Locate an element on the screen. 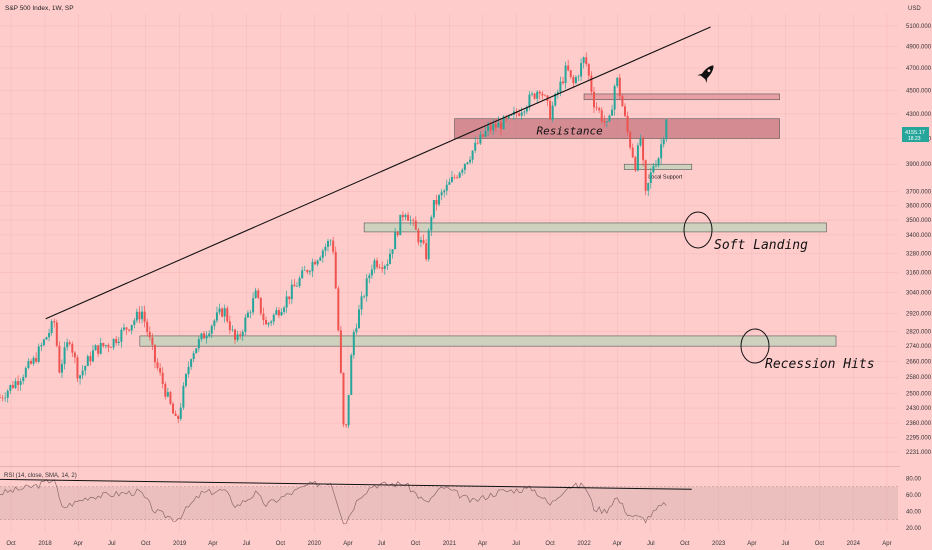 The height and width of the screenshot is (550, 932). rsi-tick-label: 40.00 is located at coordinates (914, 512).